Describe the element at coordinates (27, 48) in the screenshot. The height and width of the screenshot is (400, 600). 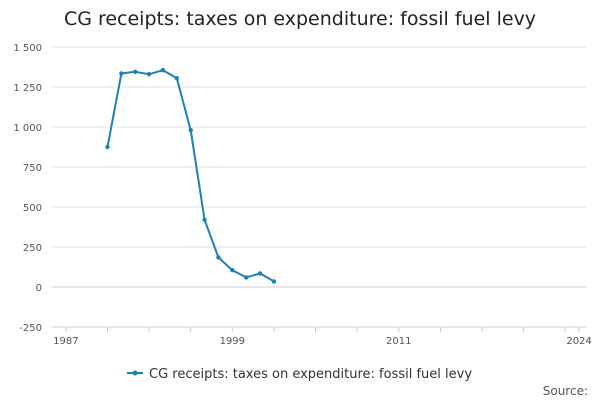
I see `y-tick-label: 1 500` at that location.